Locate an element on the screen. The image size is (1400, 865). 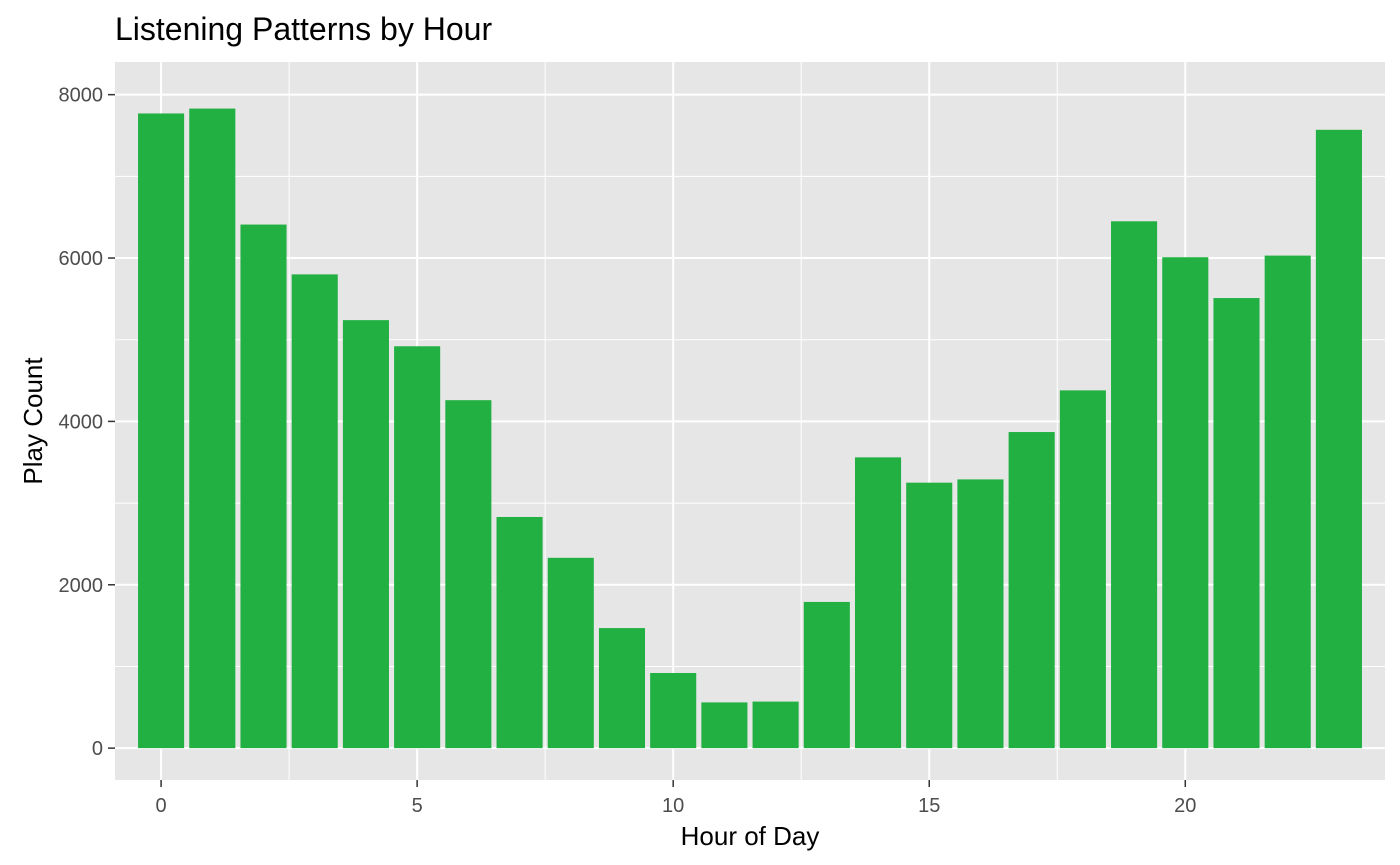
x-tick-label: 5 is located at coordinates (417, 806).